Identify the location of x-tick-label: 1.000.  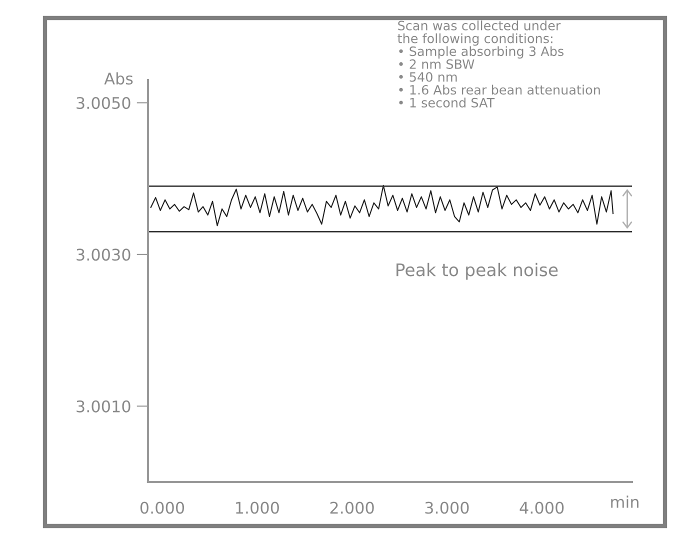
(257, 508).